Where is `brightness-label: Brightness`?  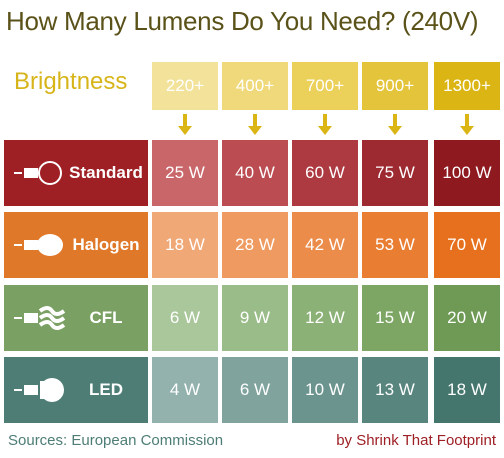
brightness-label: Brightness is located at coordinates (71, 81).